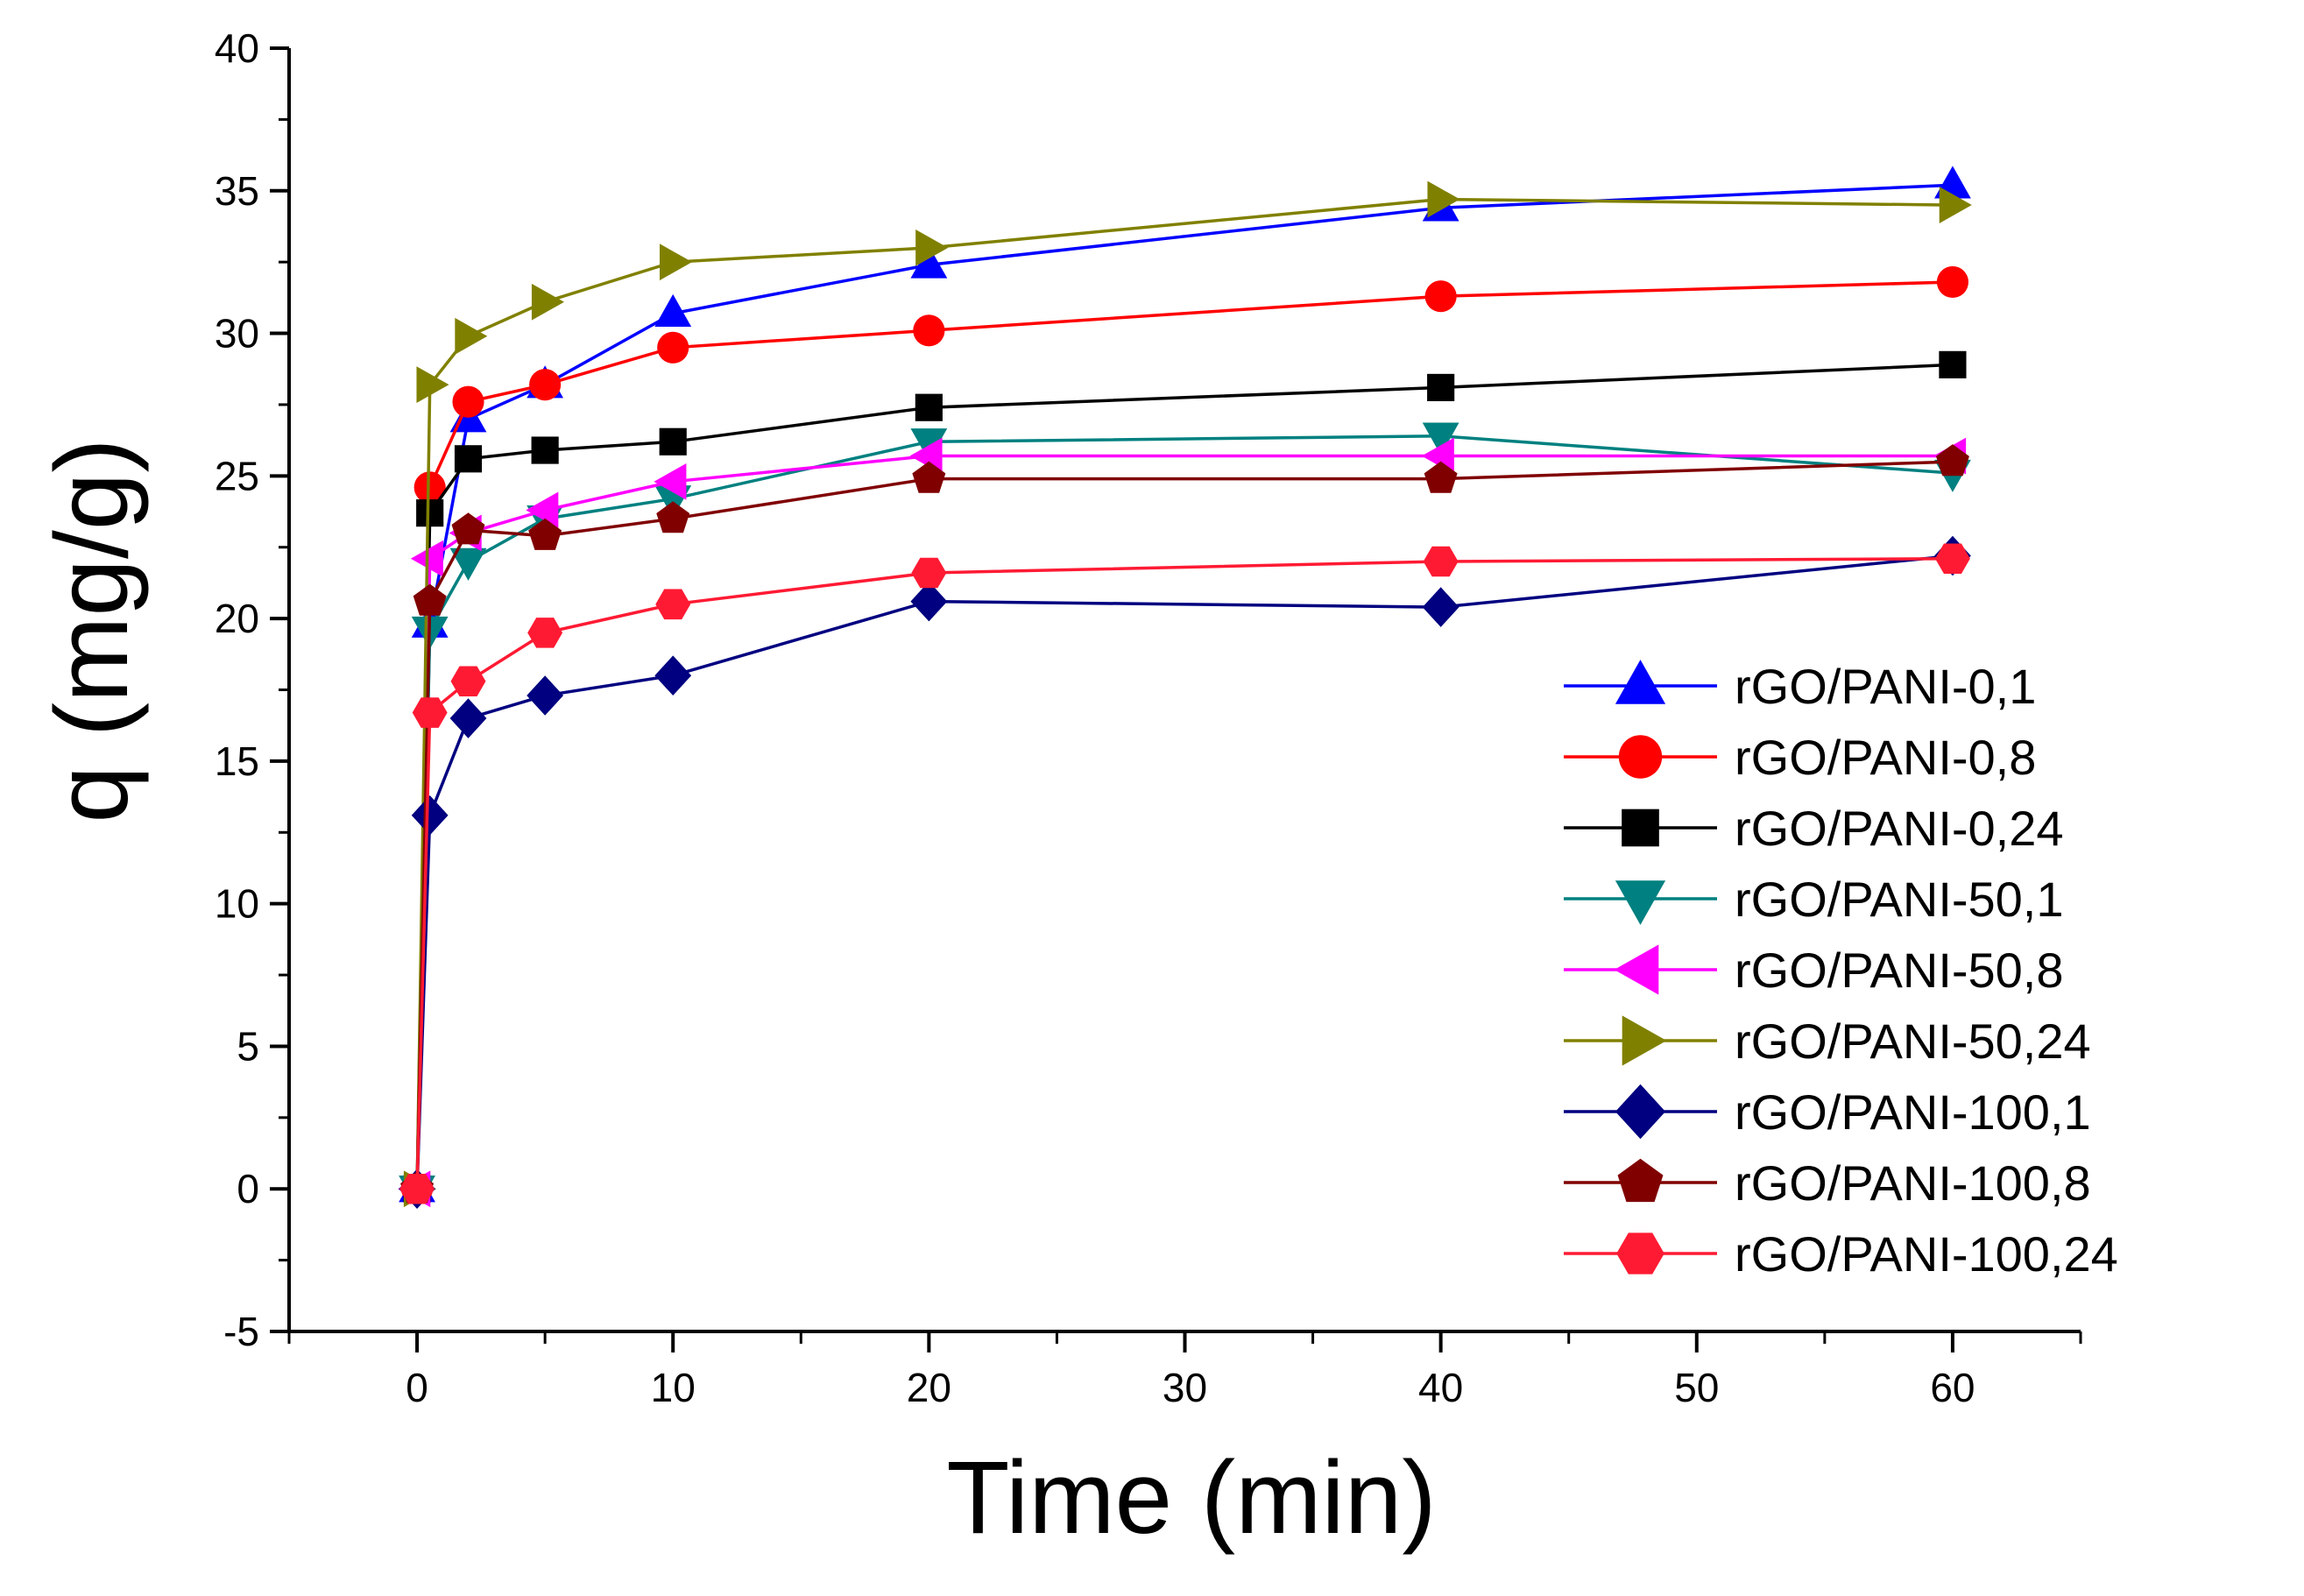 This screenshot has width=2304, height=1596. I want to click on legend-label: rGO/PANI-0,24, so click(1899, 828).